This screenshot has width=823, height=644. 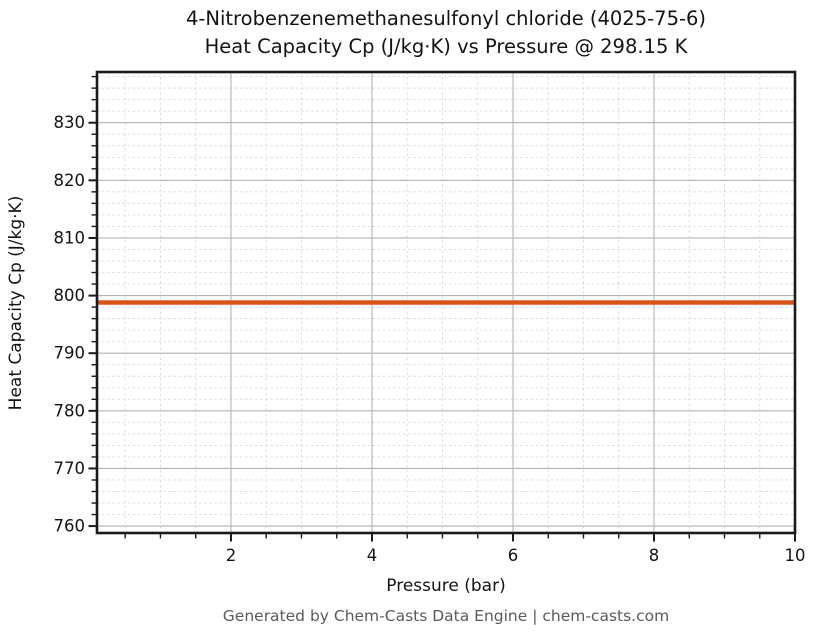 What do you see at coordinates (70, 180) in the screenshot?
I see `svg-text: 820` at bounding box center [70, 180].